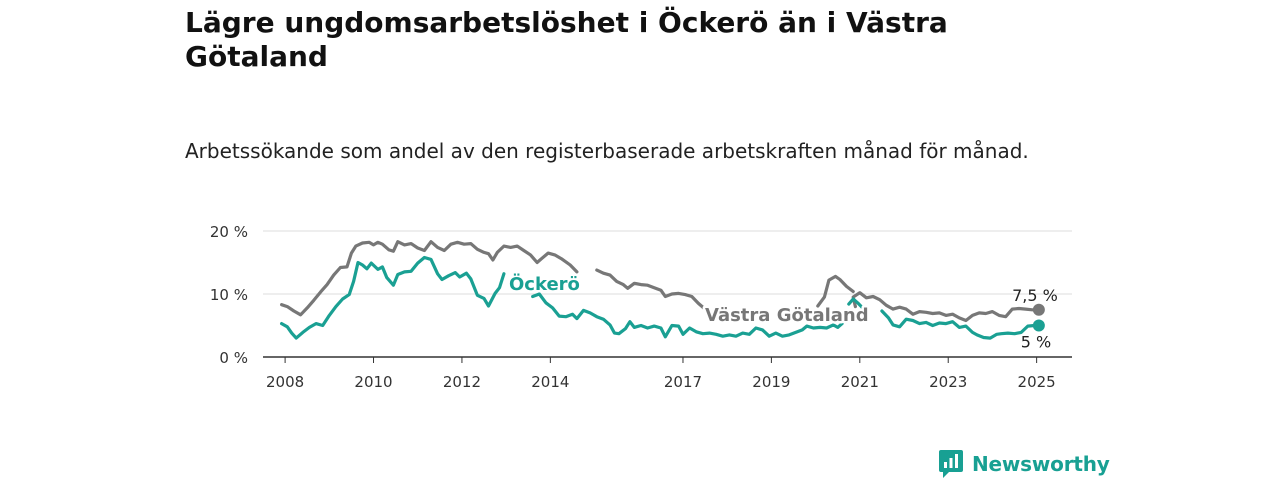 This screenshot has width=1280, height=480. Describe the element at coordinates (1037, 382) in the screenshot. I see `x-tick-label: 2025` at that location.